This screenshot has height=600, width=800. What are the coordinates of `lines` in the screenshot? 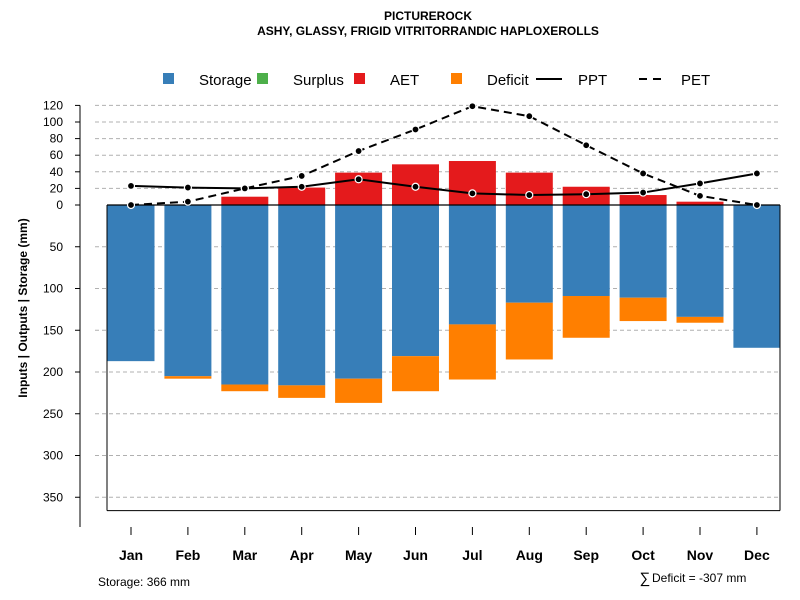 It's located at (444, 156).